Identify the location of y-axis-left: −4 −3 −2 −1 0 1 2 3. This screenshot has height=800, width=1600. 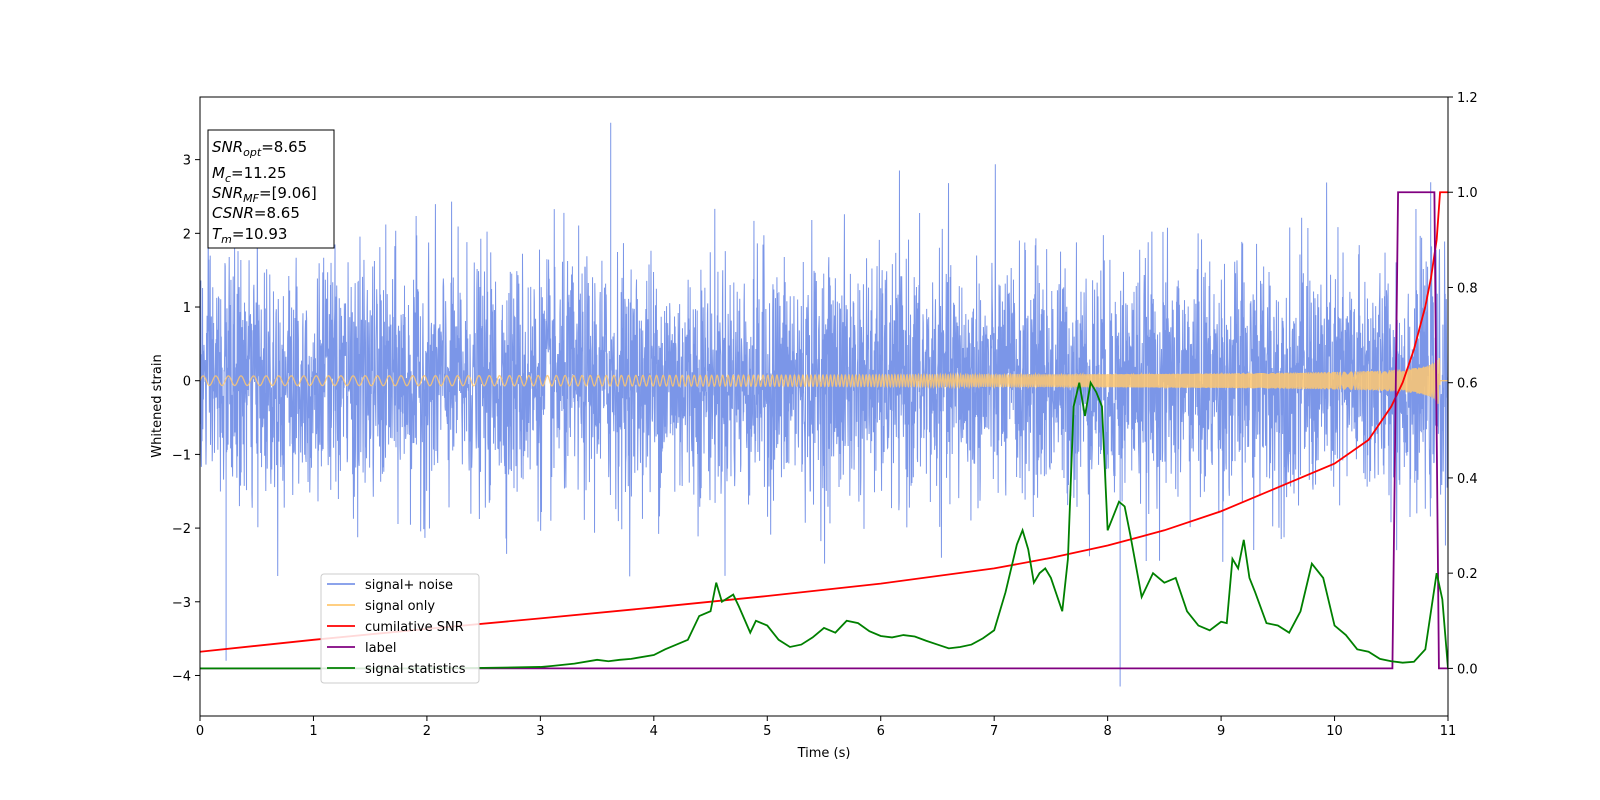
(186, 419).